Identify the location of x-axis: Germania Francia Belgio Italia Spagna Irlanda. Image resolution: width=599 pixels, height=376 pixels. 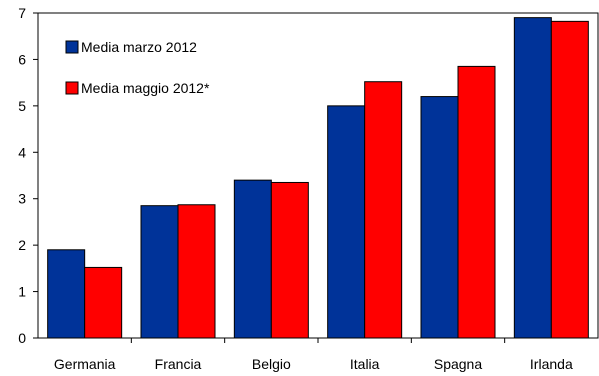
(313, 355).